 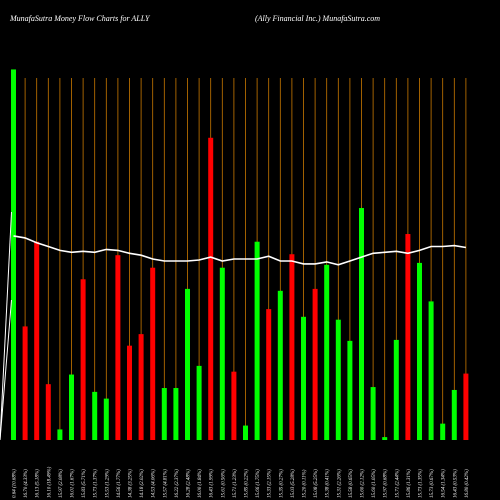 What do you see at coordinates (240, 250) in the screenshot?
I see `price-line` at bounding box center [240, 250].